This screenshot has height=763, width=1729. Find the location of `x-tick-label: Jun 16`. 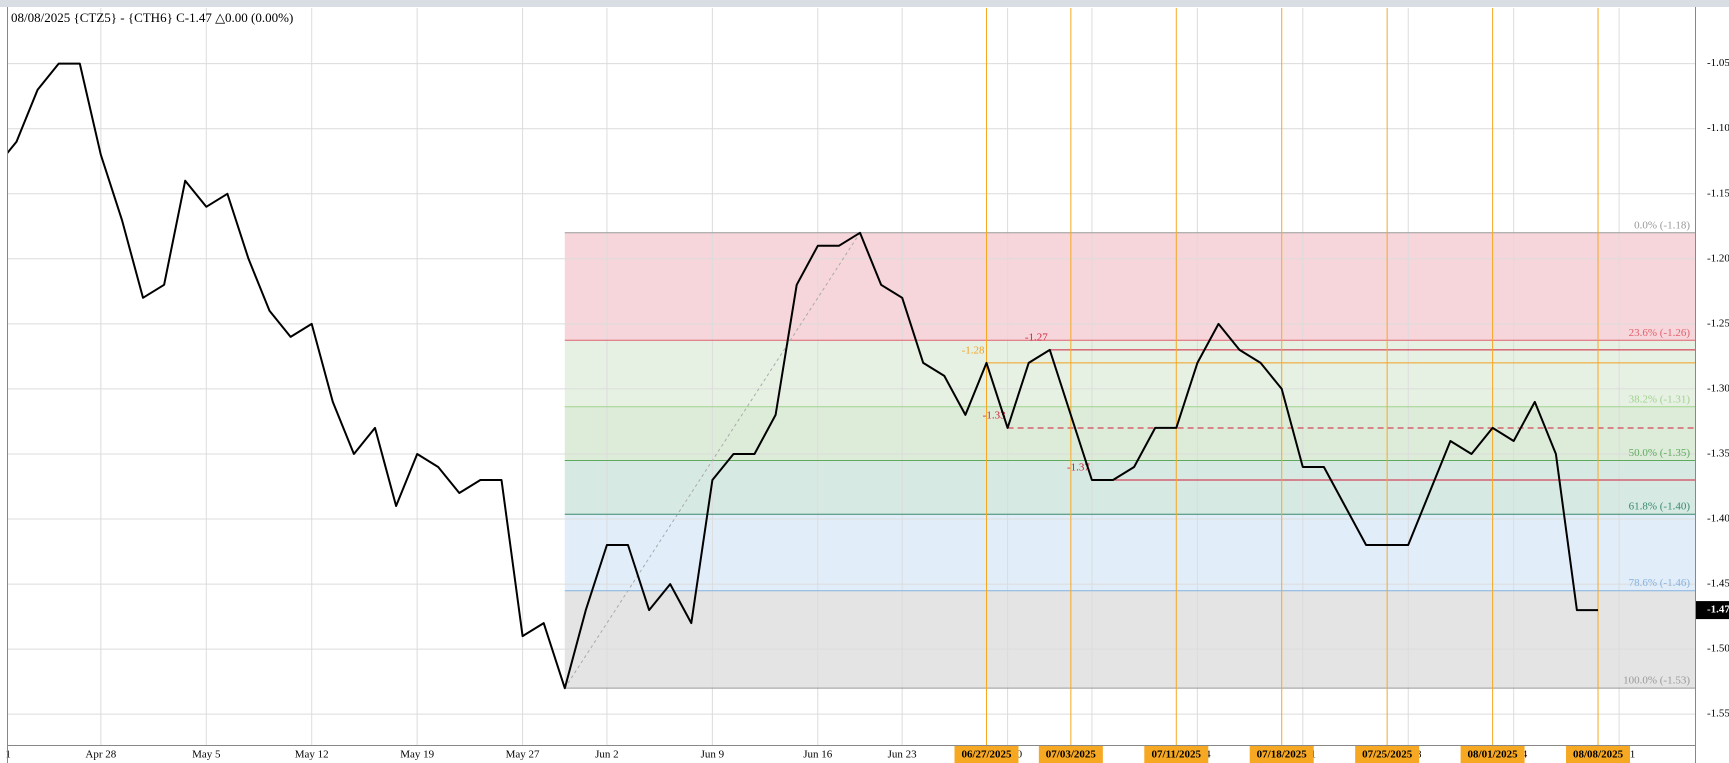

x-tick-label: Jun 16 is located at coordinates (818, 755).